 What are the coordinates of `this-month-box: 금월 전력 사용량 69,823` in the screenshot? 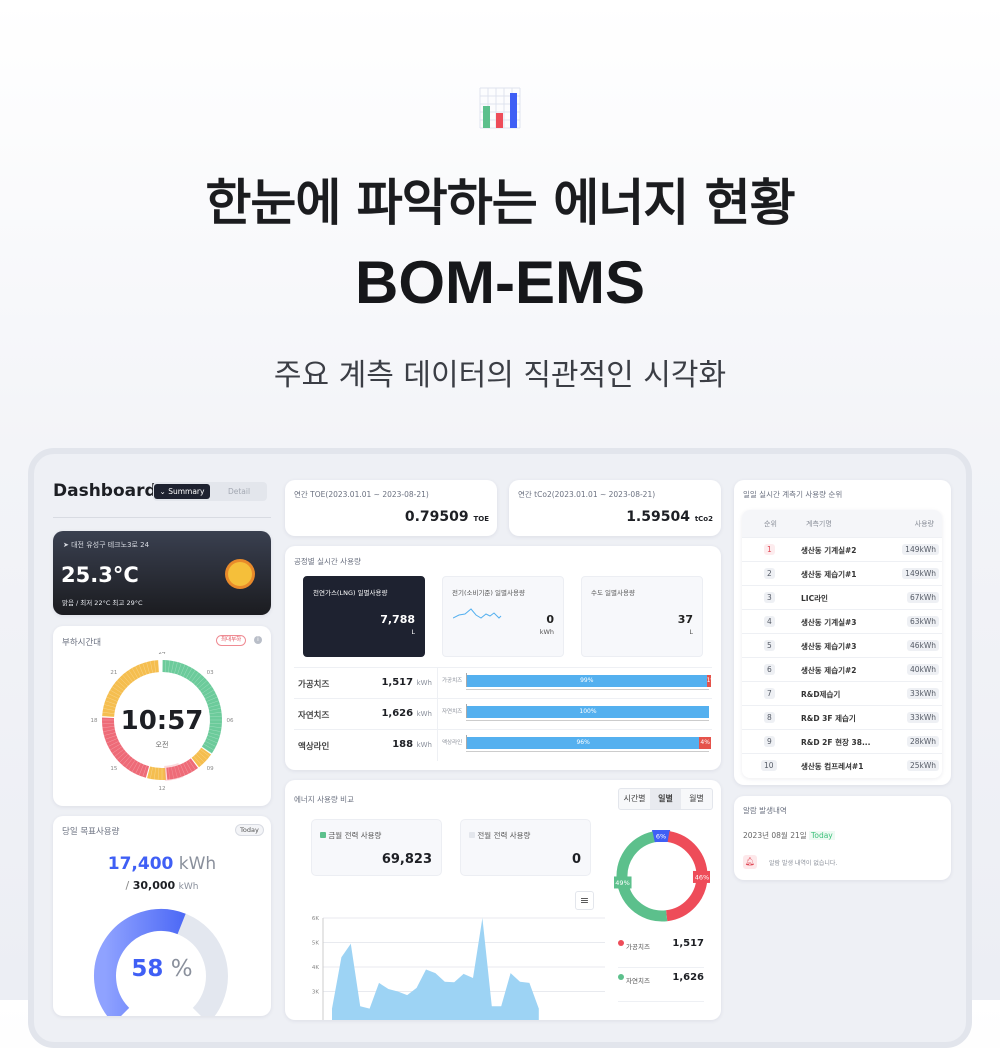 It's located at (376, 847).